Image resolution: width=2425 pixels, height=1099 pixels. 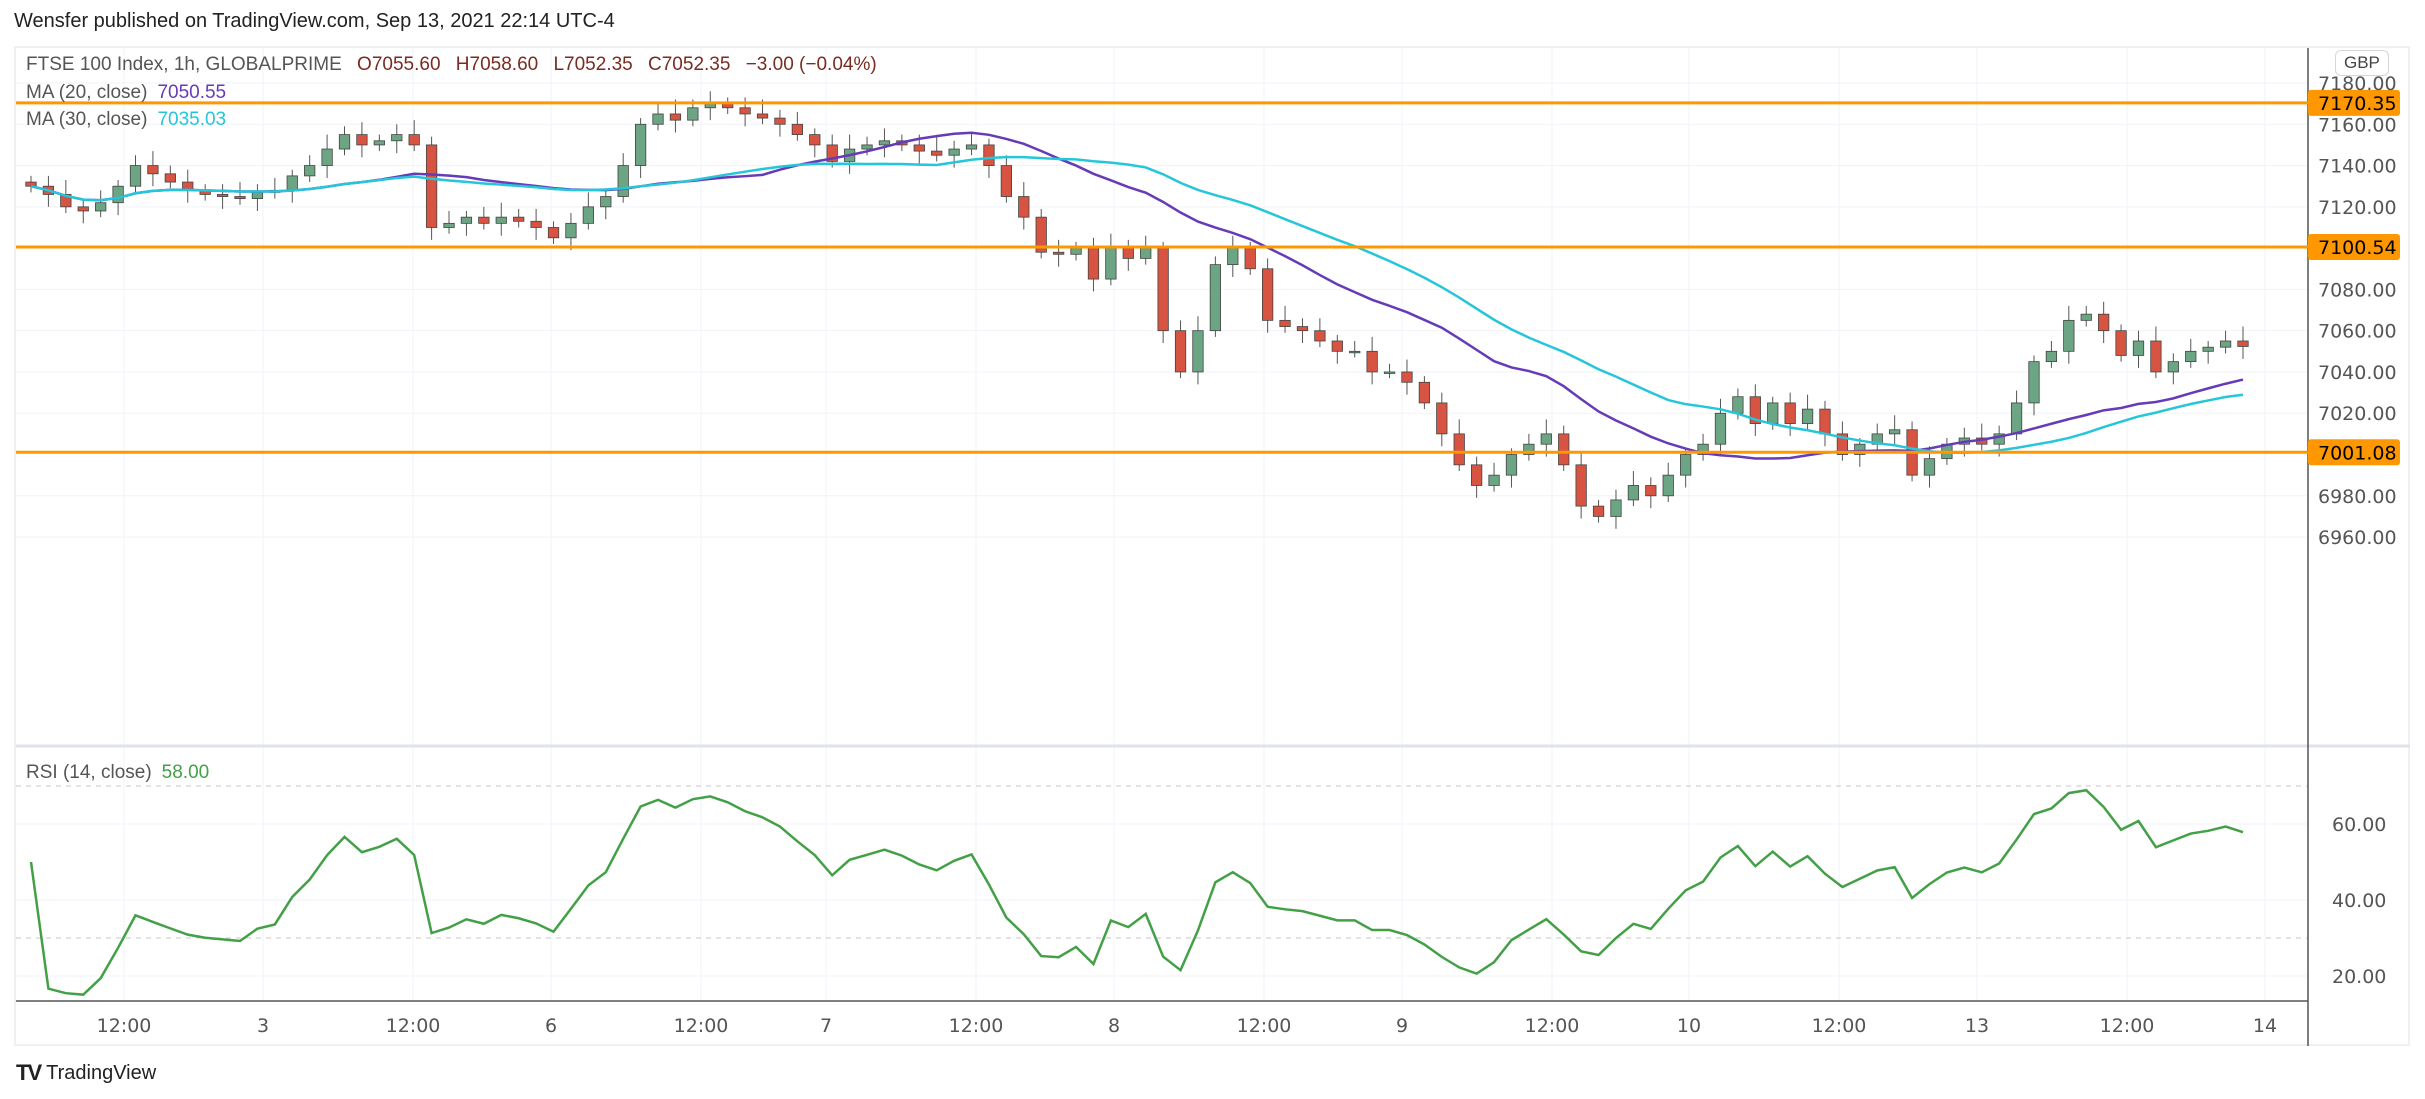 I want to click on tradingview-logo: TV TradingView, so click(x=86, y=1073).